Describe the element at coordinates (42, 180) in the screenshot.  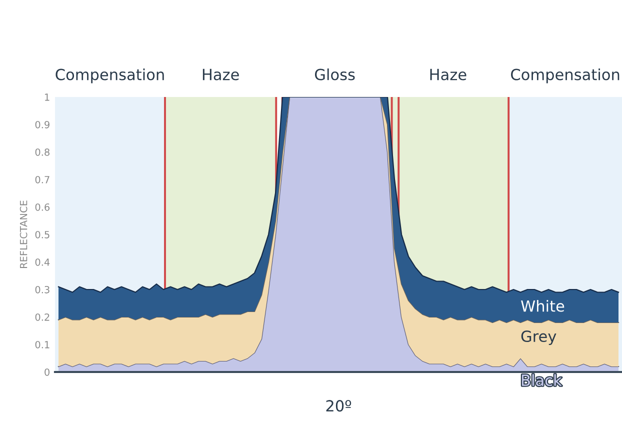
I see `y-tick-label: 0.7` at that location.